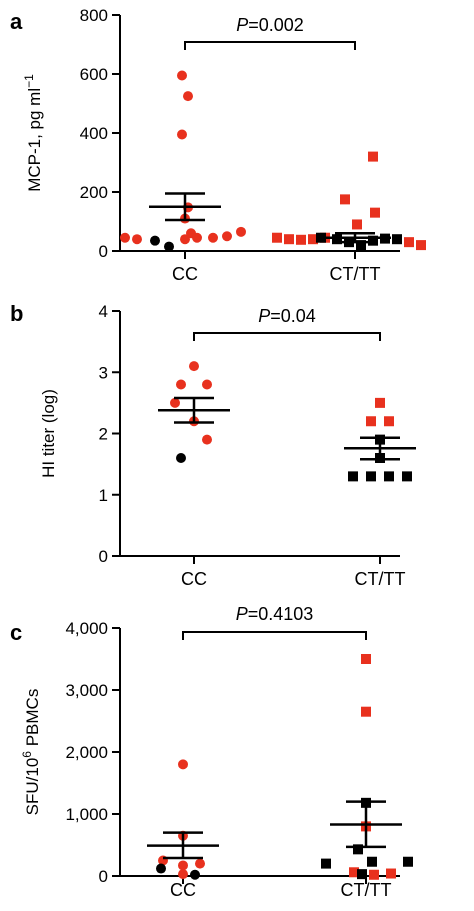 The width and height of the screenshot is (474, 911). I want to click on y-axis-title: HI titer (log), so click(48, 433).